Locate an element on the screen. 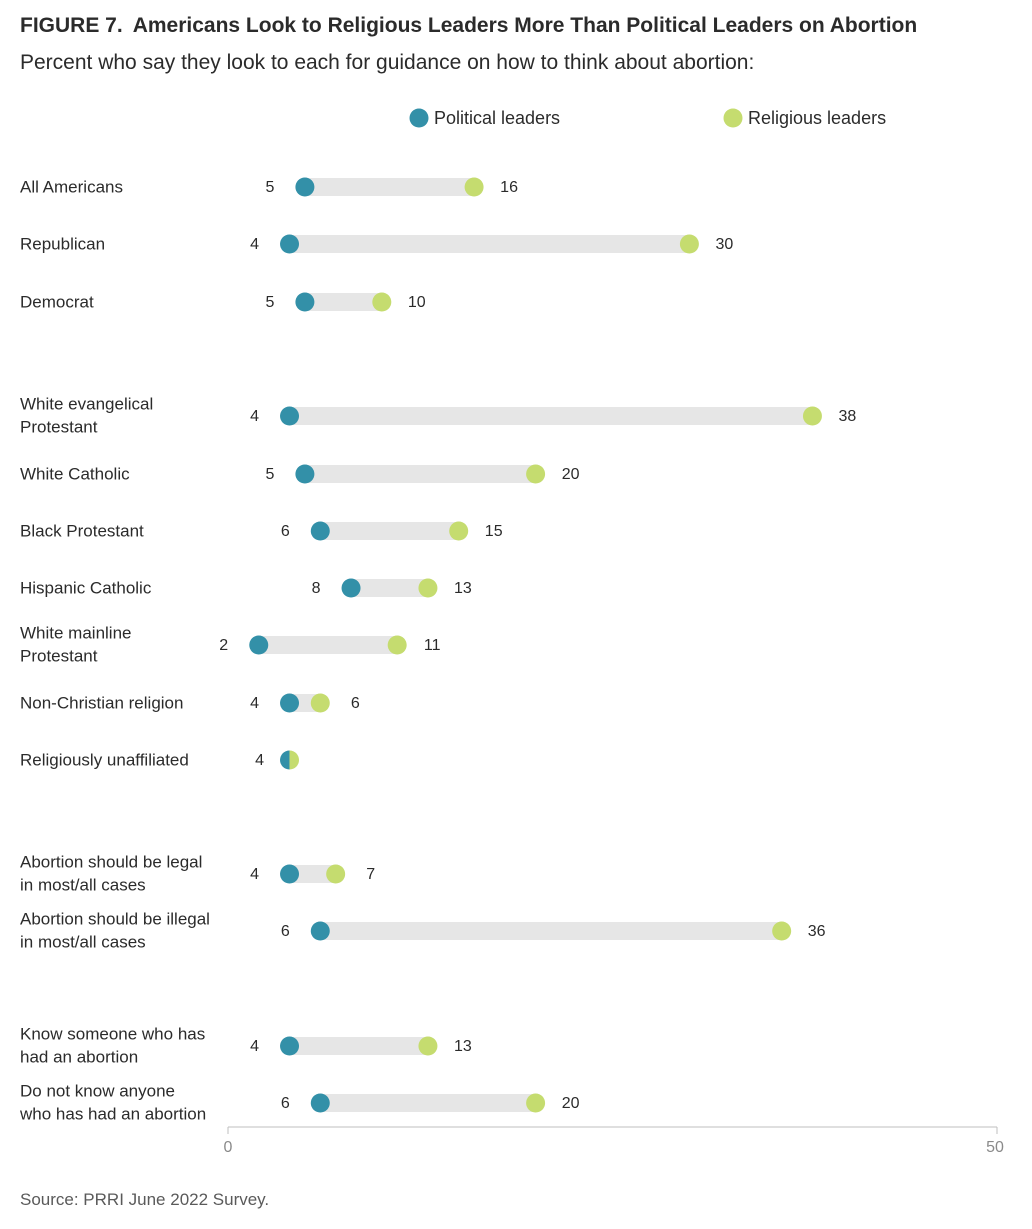  category-label: Do not know anyone is located at coordinates (97, 1090).